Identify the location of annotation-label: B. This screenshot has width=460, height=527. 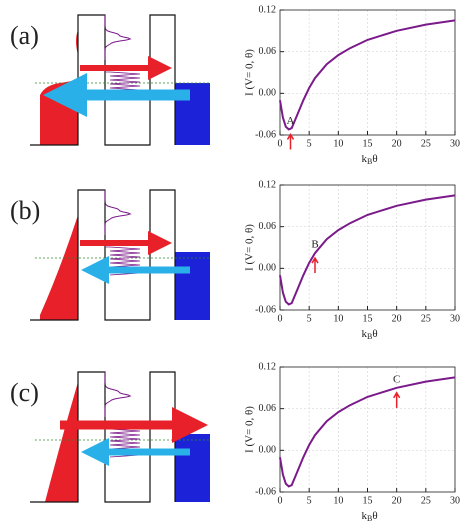
(314, 245).